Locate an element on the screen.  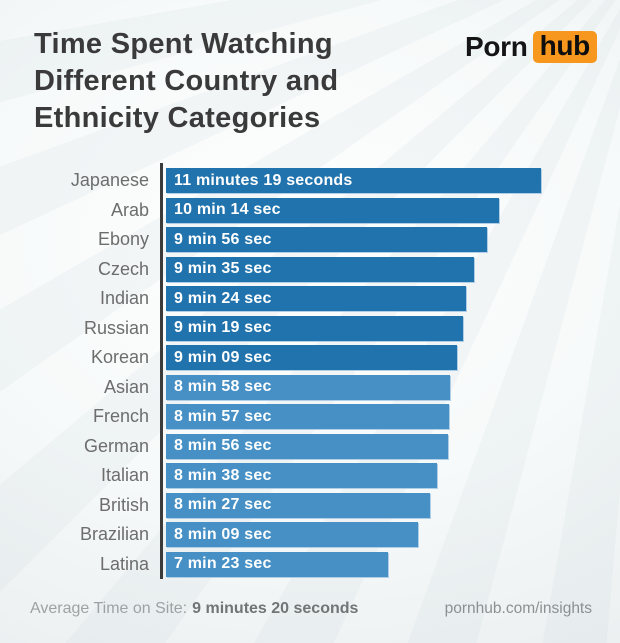
chart-row: Japanese 11 minutes 19 seconds is located at coordinates (310, 181).